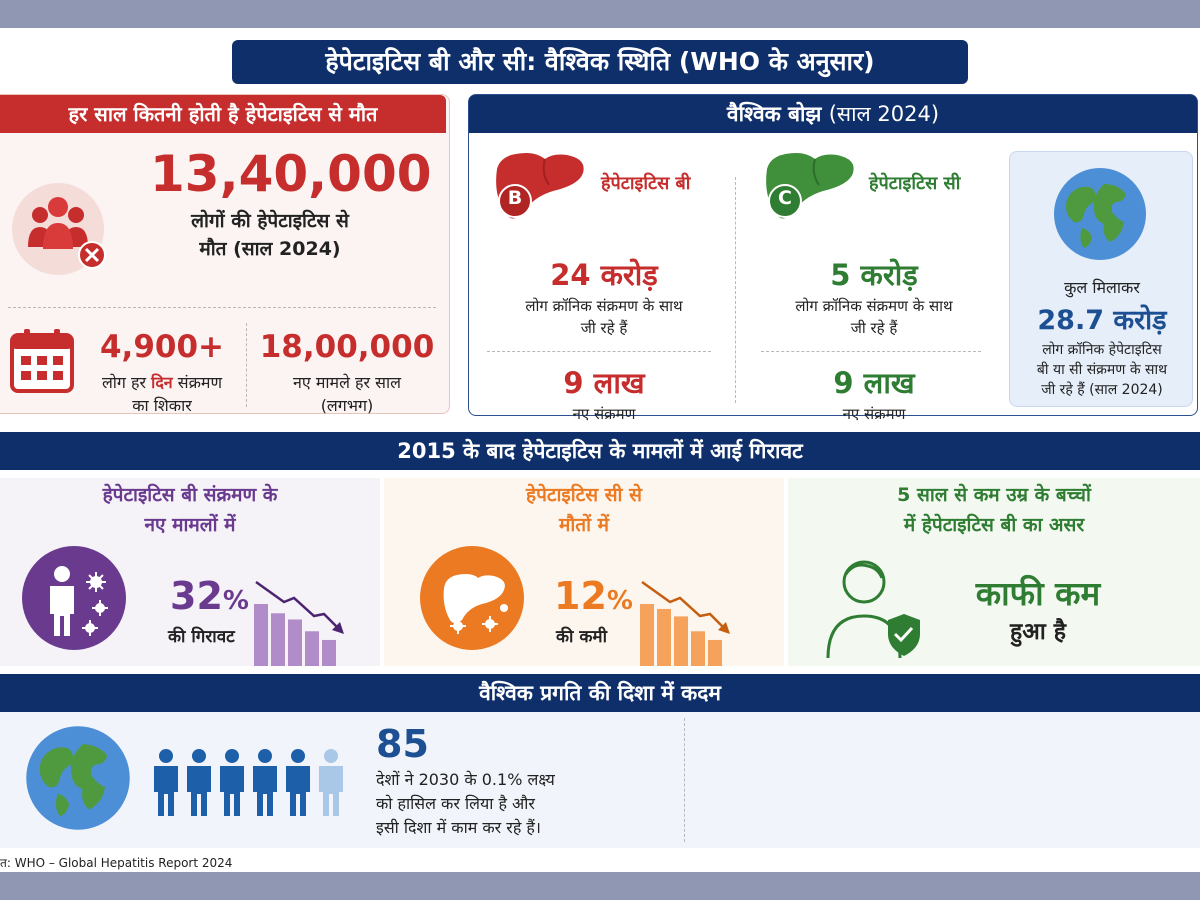 The width and height of the screenshot is (1200, 900). What do you see at coordinates (42, 361) in the screenshot?
I see `calendar-icon` at bounding box center [42, 361].